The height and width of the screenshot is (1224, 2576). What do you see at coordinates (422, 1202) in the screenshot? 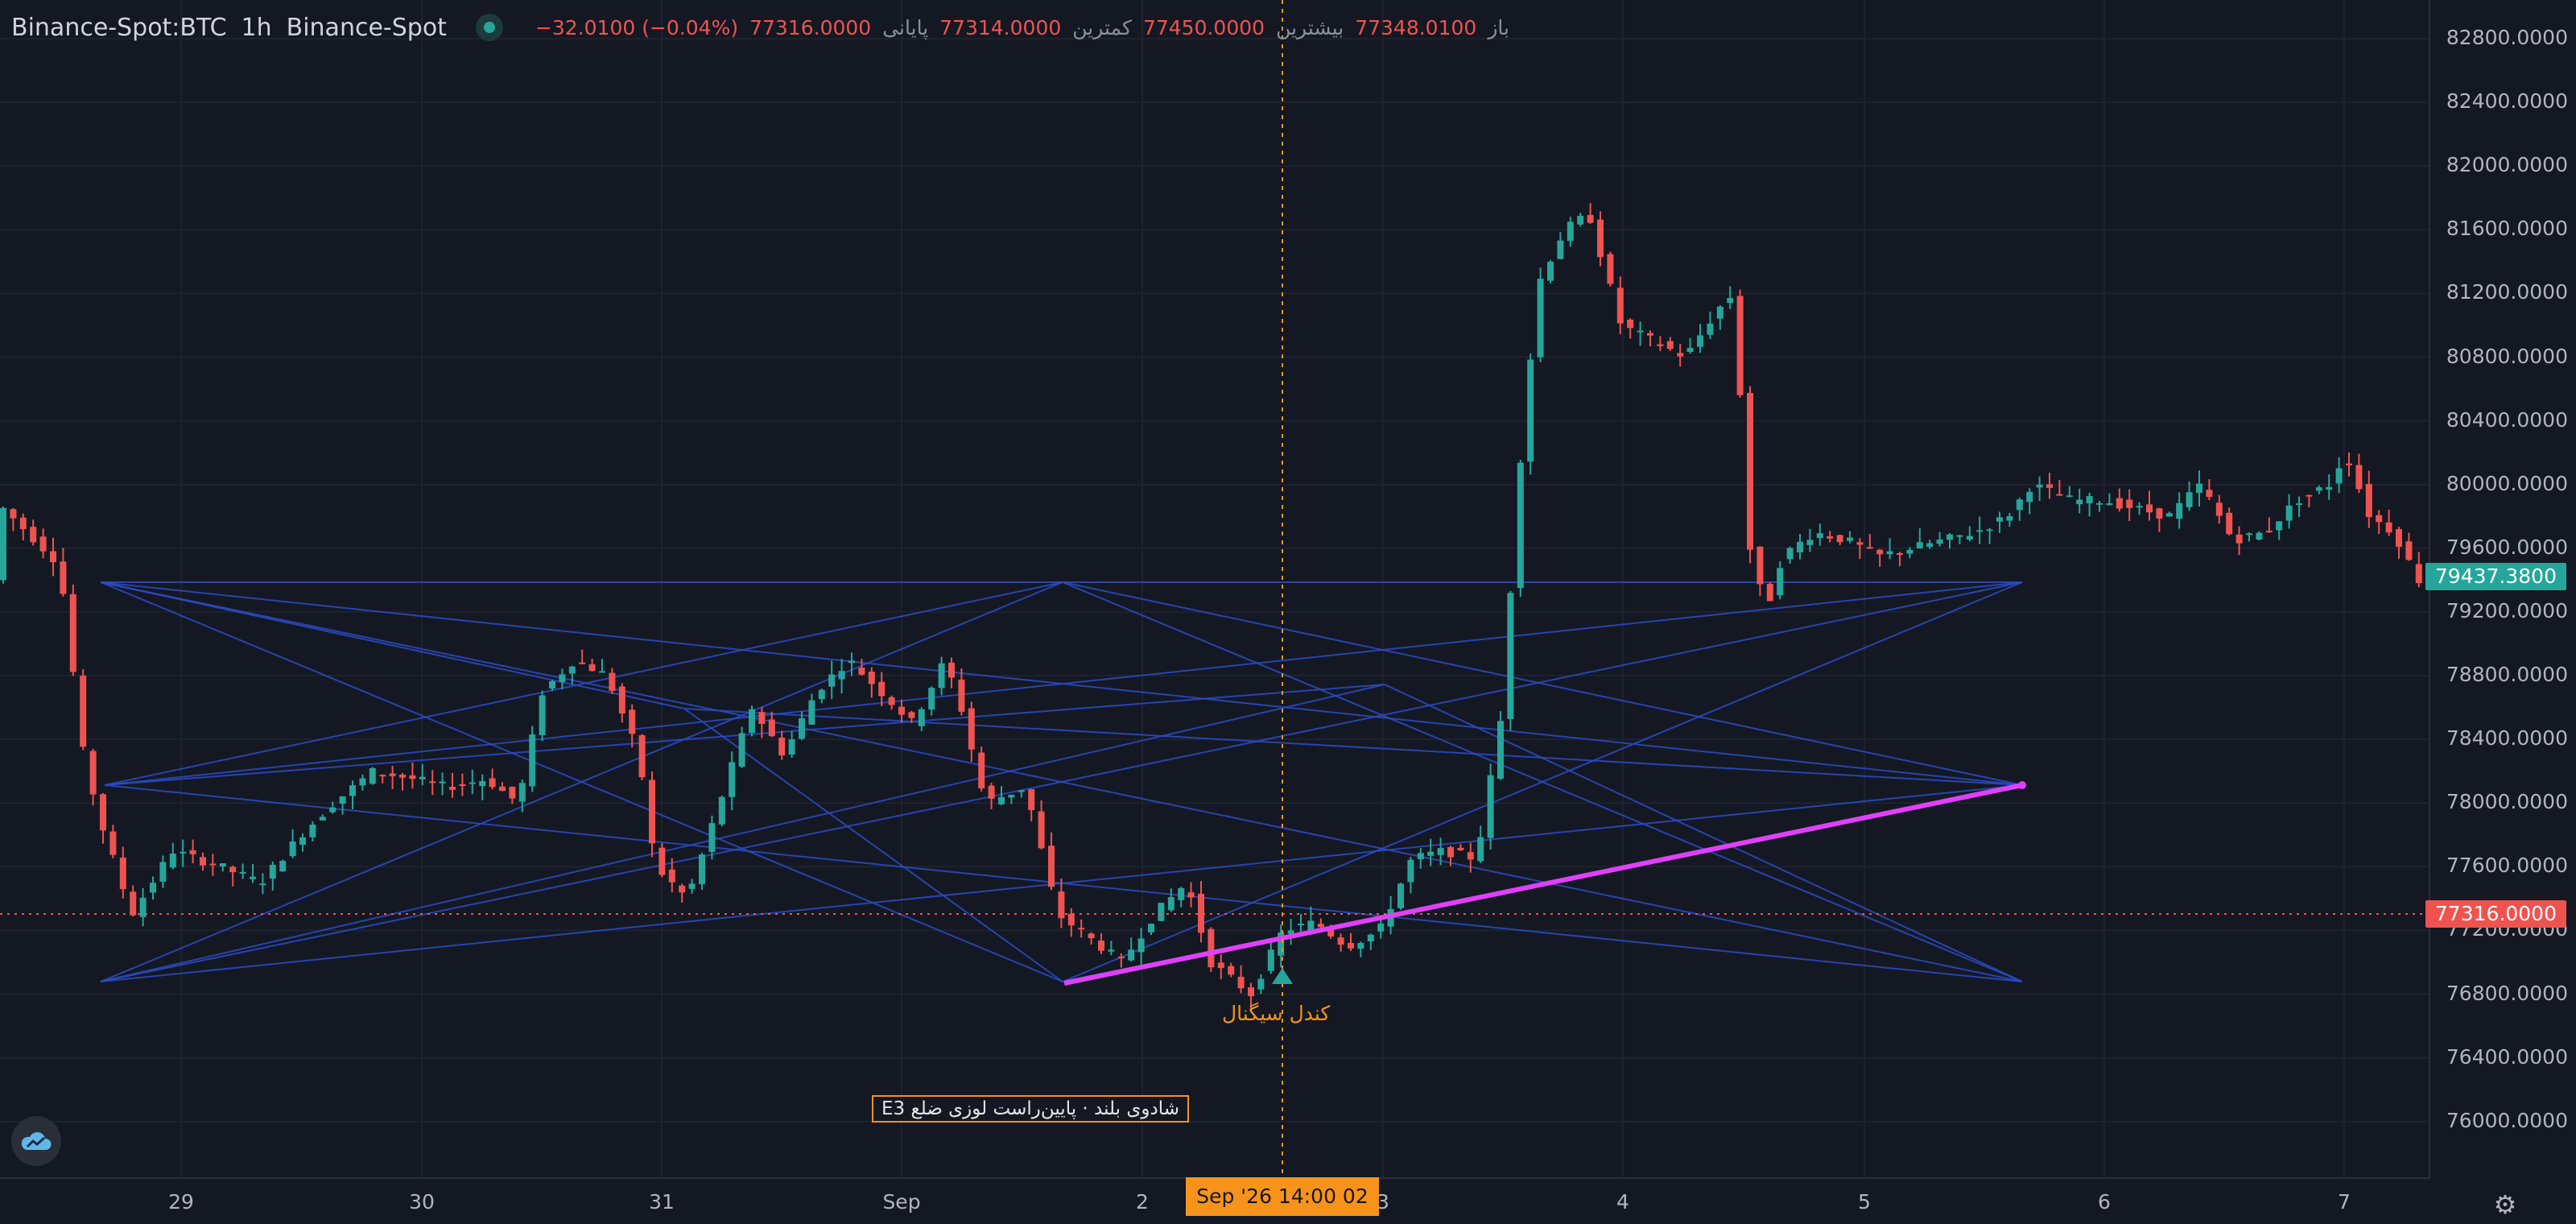
I see `time-tick-label: 30` at bounding box center [422, 1202].